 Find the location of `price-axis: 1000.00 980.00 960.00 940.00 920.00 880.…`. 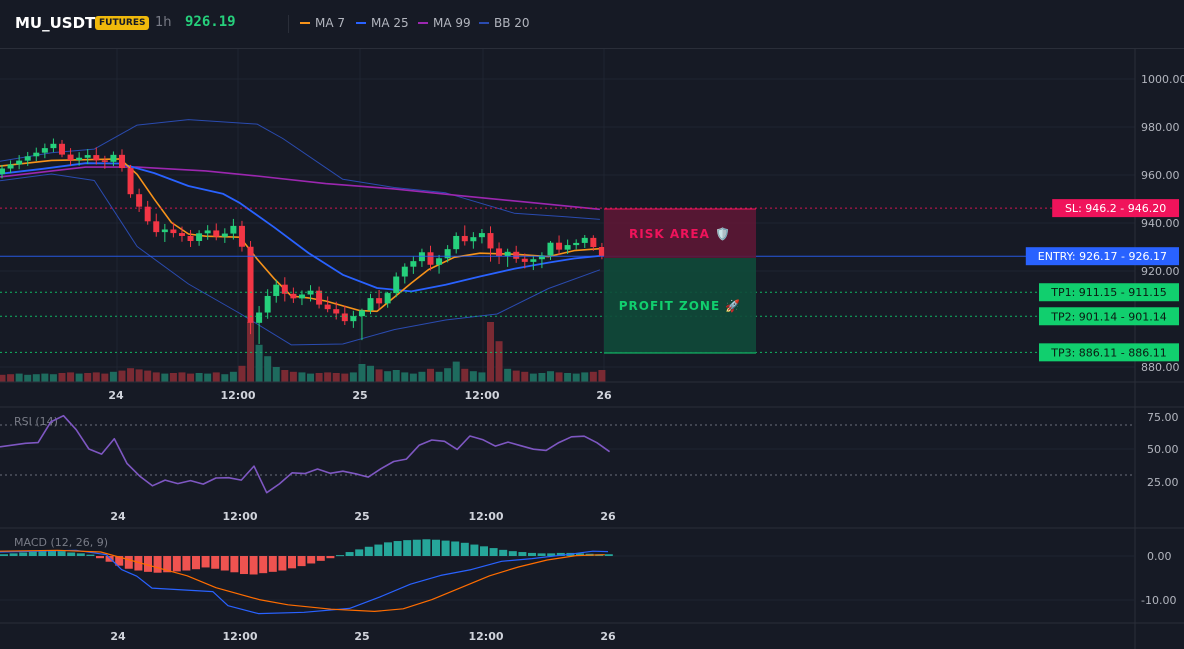

price-axis: 1000.00 980.00 960.00 940.00 920.00 880.… is located at coordinates (1162, 223).